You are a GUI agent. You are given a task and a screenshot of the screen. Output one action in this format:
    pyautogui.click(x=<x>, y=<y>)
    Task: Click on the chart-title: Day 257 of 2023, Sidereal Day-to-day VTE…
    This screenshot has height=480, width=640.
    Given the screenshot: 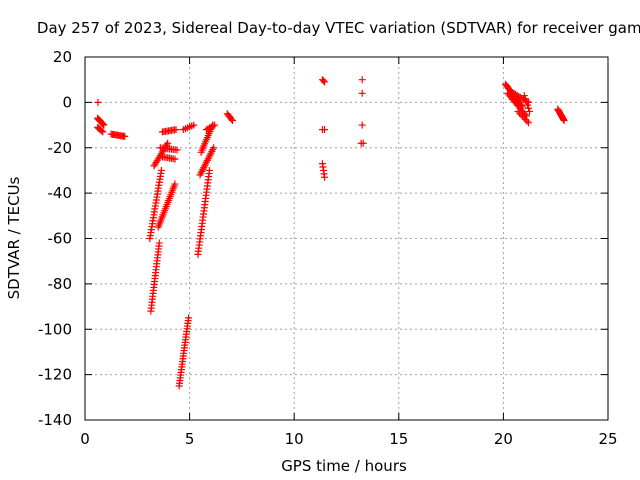 What is the action you would take?
    pyautogui.click(x=338, y=28)
    